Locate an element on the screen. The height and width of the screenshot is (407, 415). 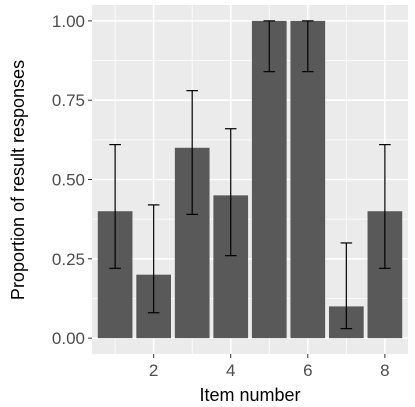
x-tick-label: 8 is located at coordinates (384, 370).